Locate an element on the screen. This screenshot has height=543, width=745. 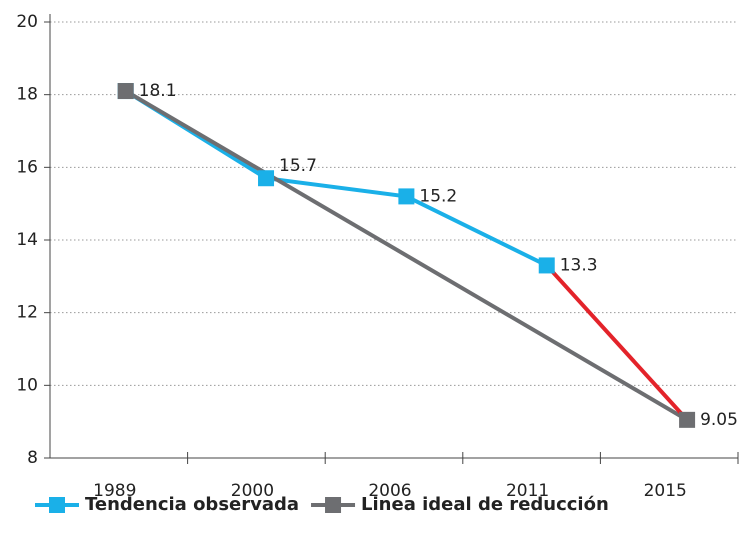
x-tick-label: 2011 is located at coordinates (527, 491).